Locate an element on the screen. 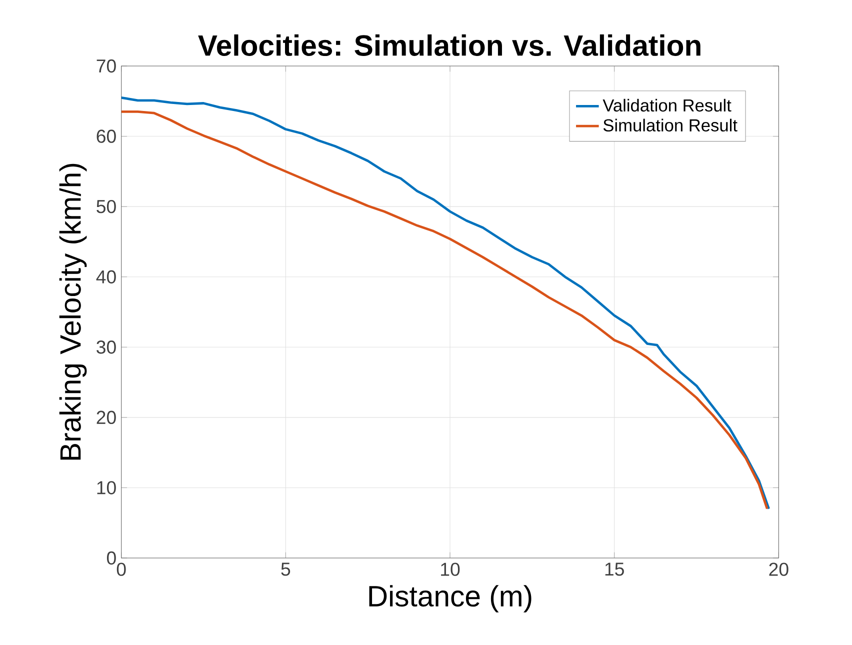  y-tick-label: 10 is located at coordinates (106, 487).